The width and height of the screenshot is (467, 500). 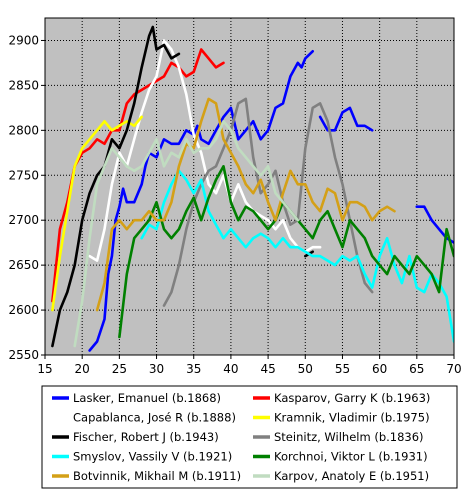 I want to click on x-tick-label: 55, so click(x=342, y=369).